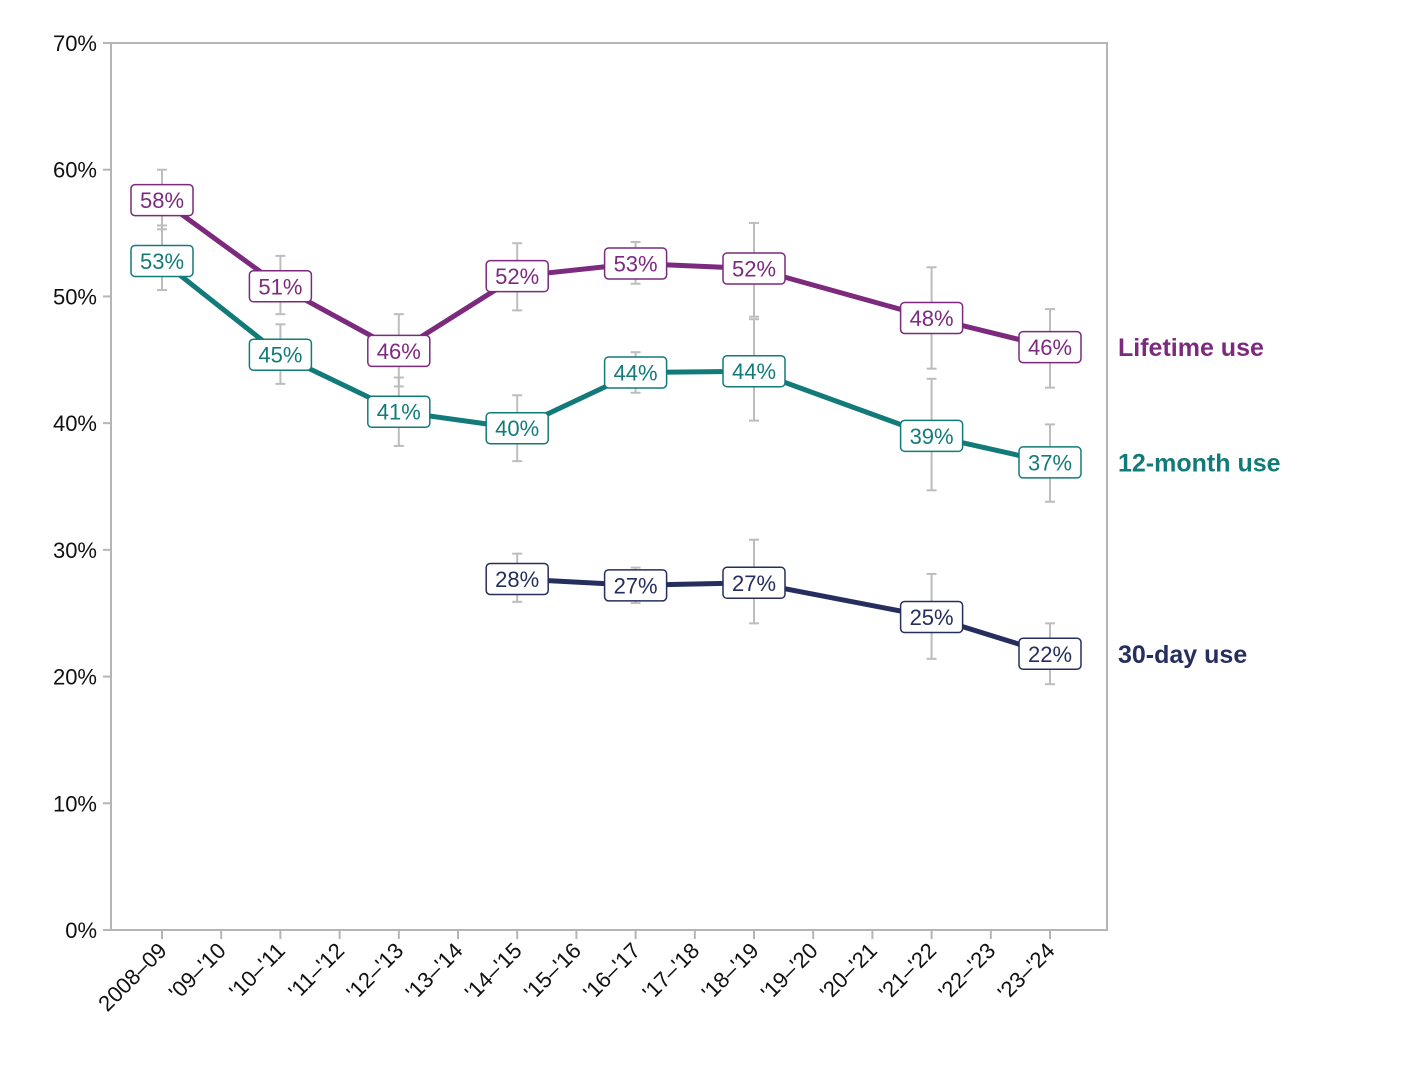  I want to click on y-tick-label: 70%, so click(75, 43).